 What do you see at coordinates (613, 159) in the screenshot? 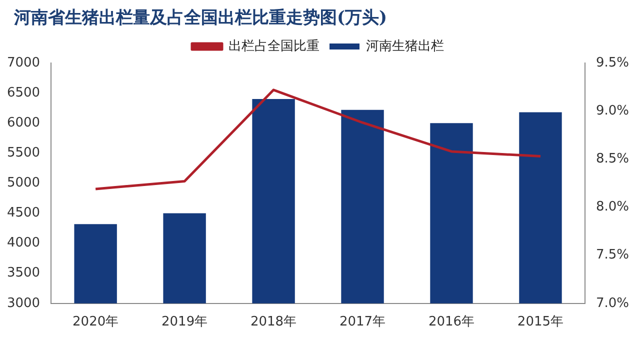
I see `y2-tick-label: 8.5%` at bounding box center [613, 159].